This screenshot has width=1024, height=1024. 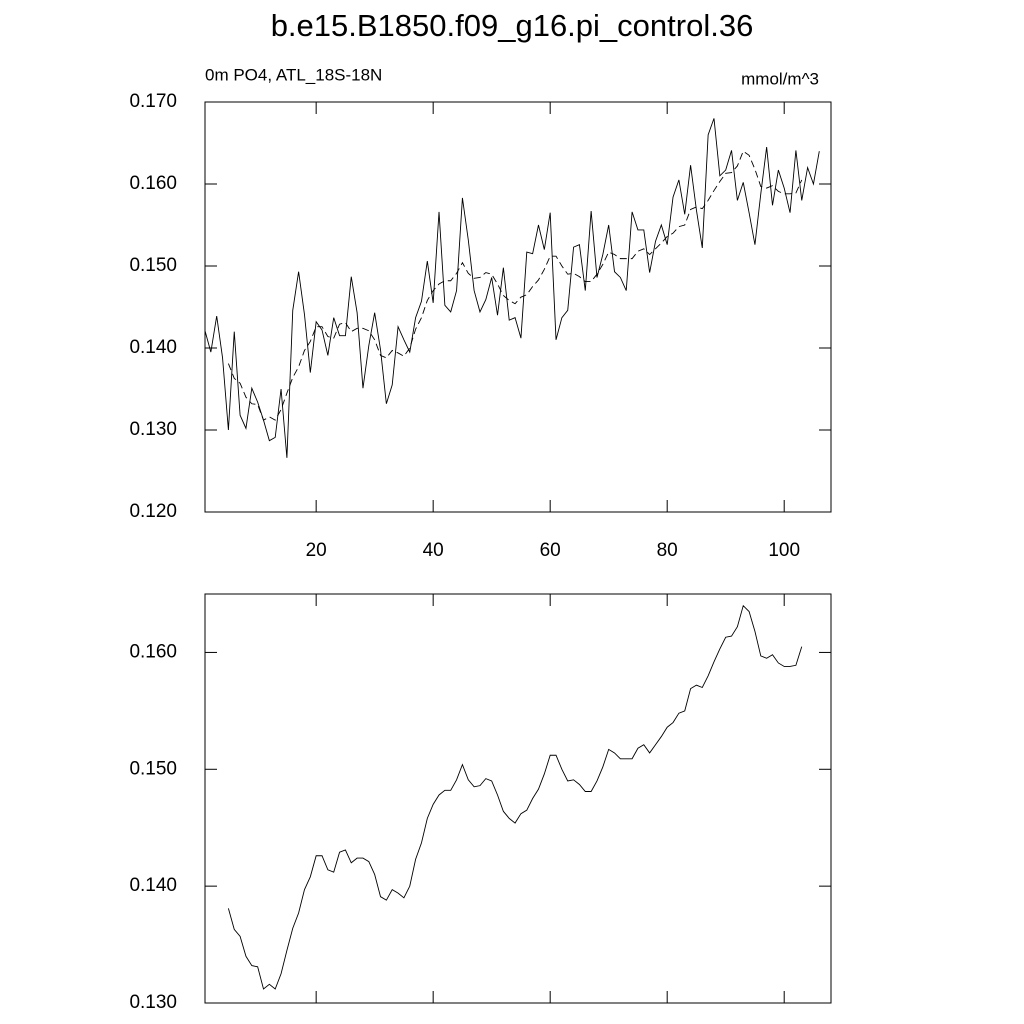 I want to click on subtitle-left: 0m PO4, ATL_18S-18N, so click(x=293, y=74).